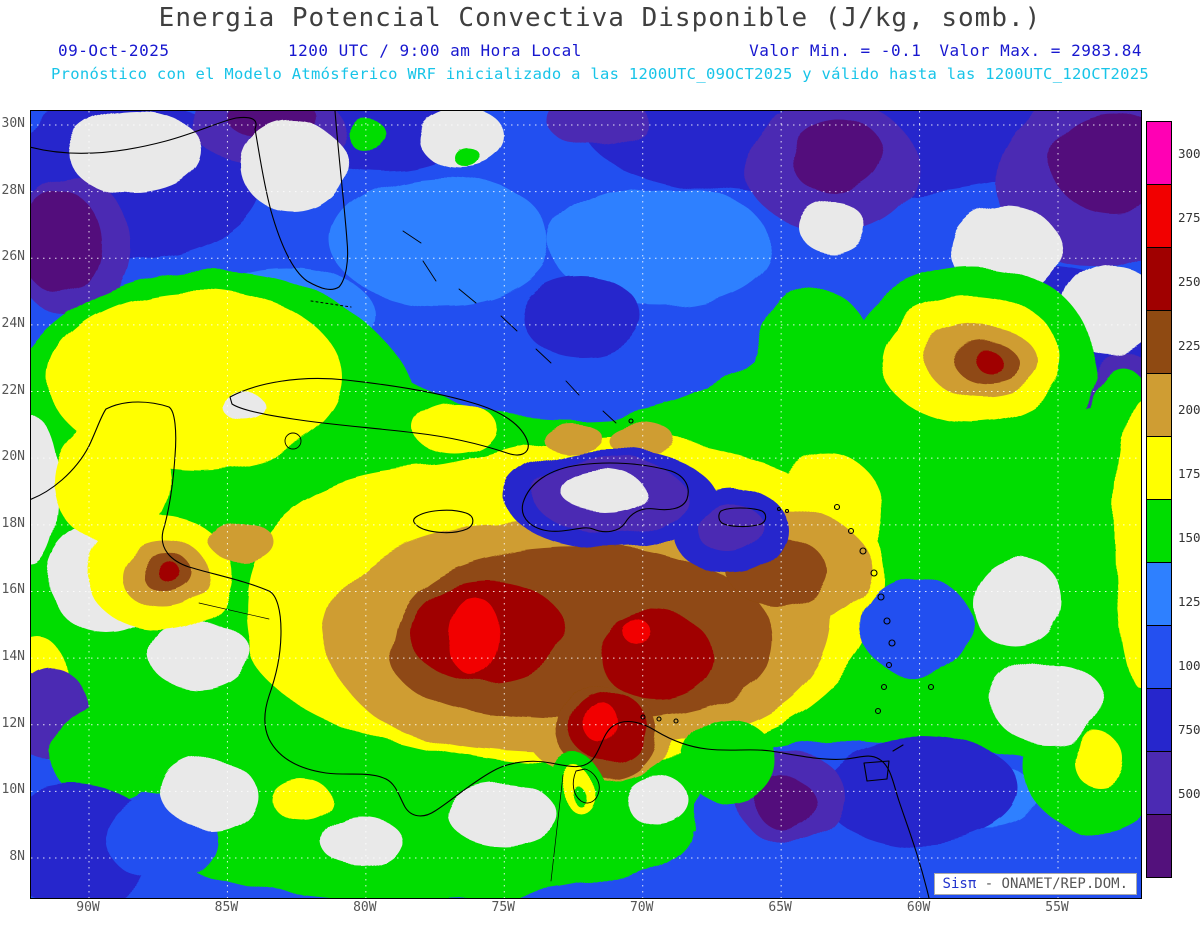 This screenshot has width=1200, height=927. I want to click on lat-tick-label: 10N, so click(13, 790).